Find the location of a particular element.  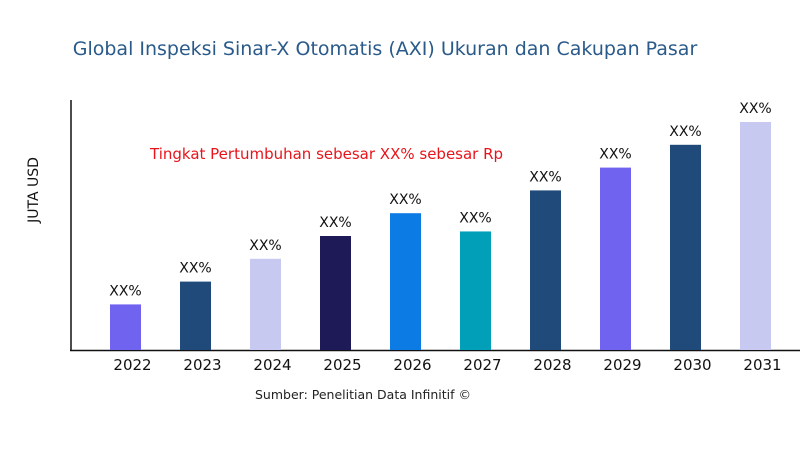

data-label-2026: XX% is located at coordinates (405, 200).